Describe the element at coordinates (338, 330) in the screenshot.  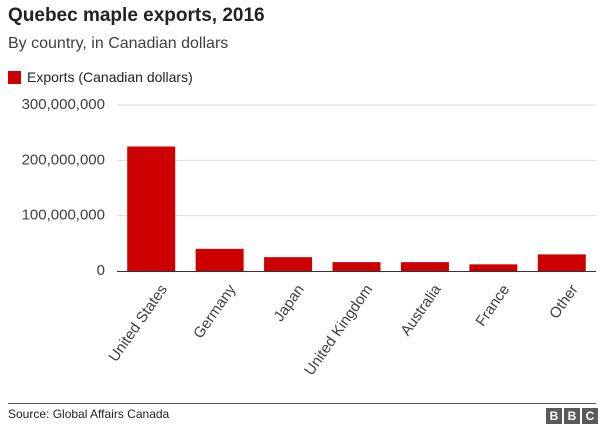
I see `x-tick-label: United Kingdom` at that location.